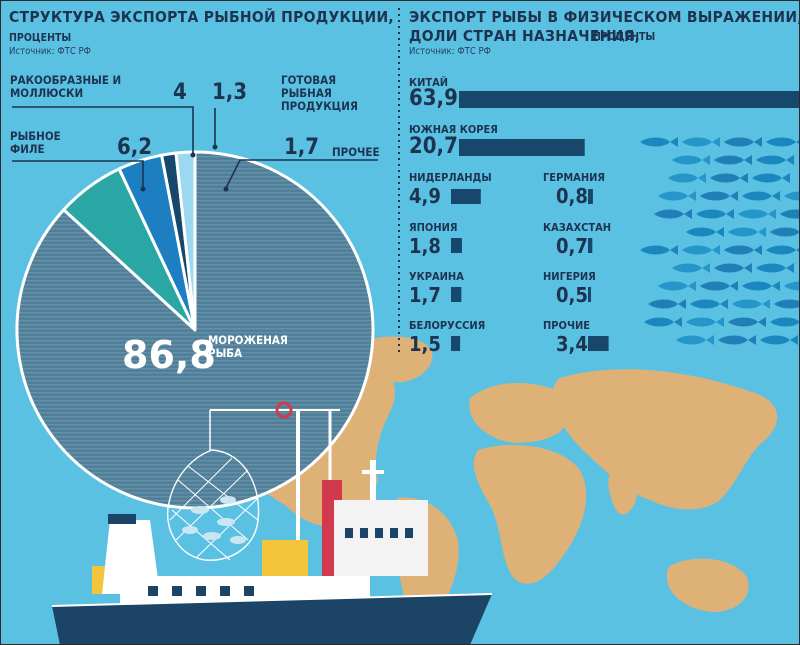 Image resolution: width=800 pixels, height=645 pixels. What do you see at coordinates (284, 410) in the screenshot?
I see `winch-wheel-icon` at bounding box center [284, 410].